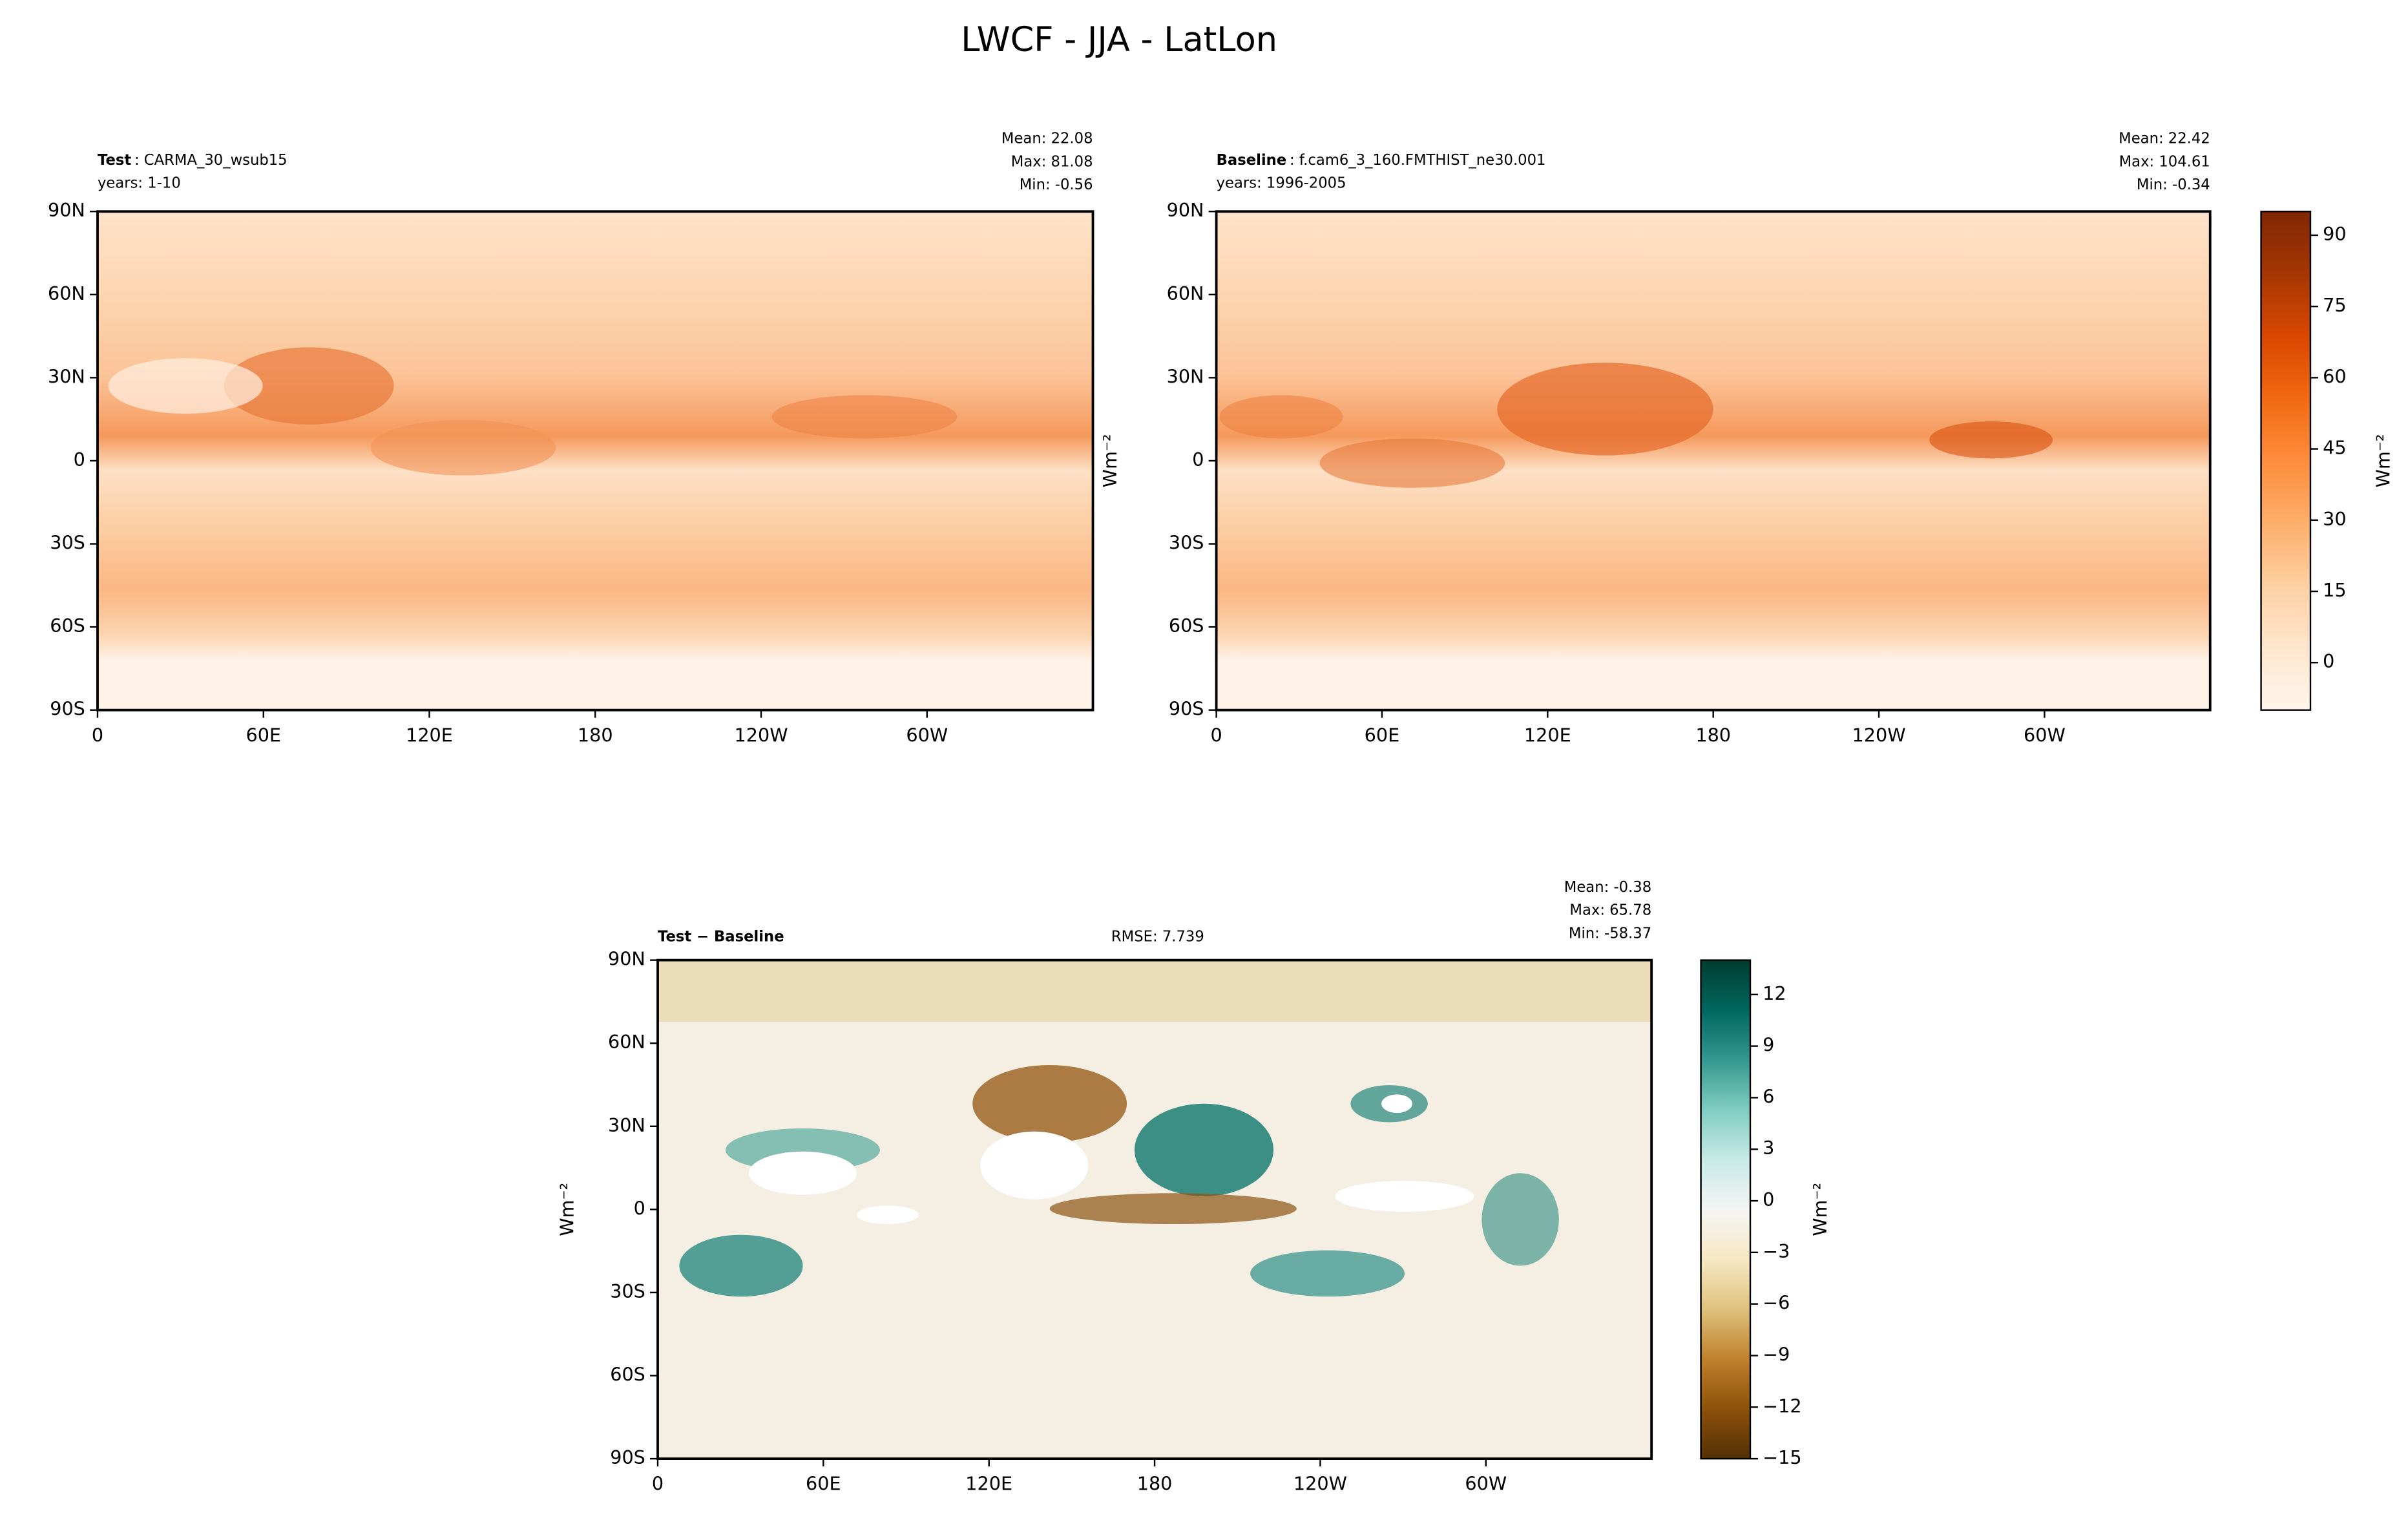 The image size is (2408, 1522). I want to click on panel-title-bold: Test − Baseline, so click(721, 936).